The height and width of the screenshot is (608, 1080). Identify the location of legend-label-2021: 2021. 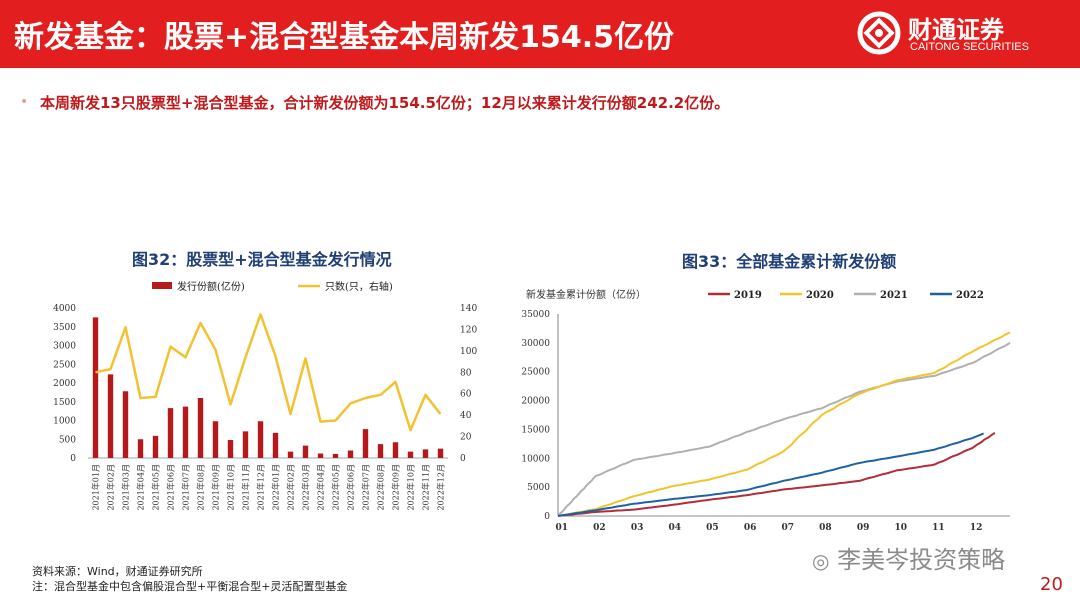
(894, 295).